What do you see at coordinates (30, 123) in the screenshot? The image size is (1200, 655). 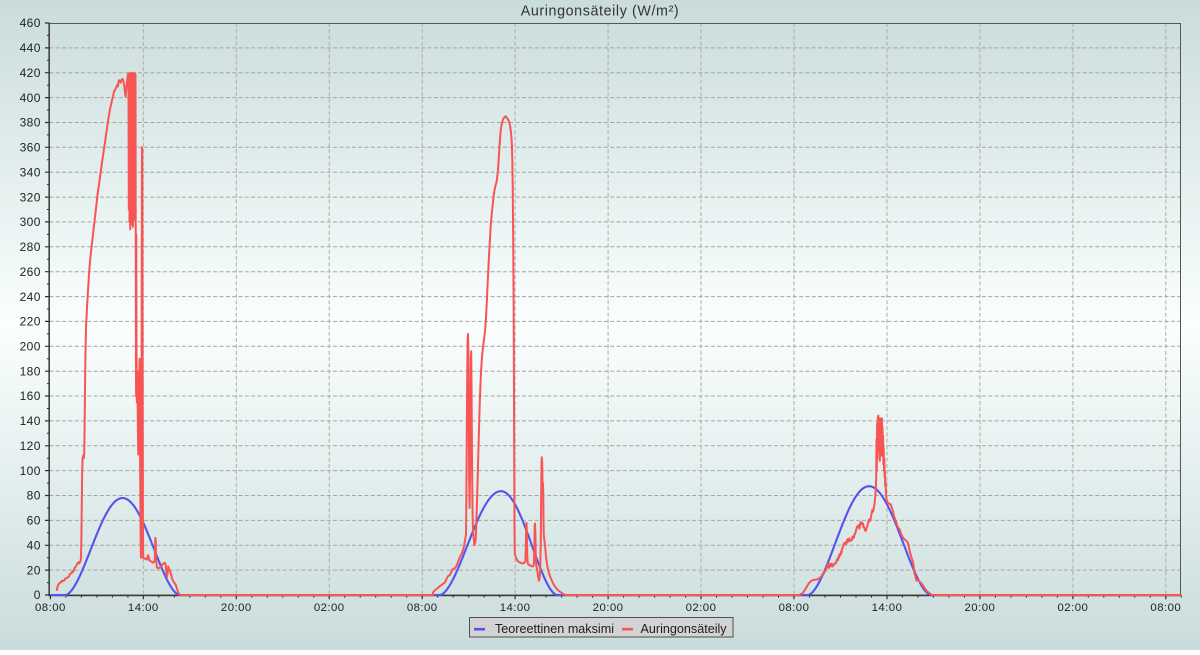 I see `svg-text: 380` at bounding box center [30, 123].